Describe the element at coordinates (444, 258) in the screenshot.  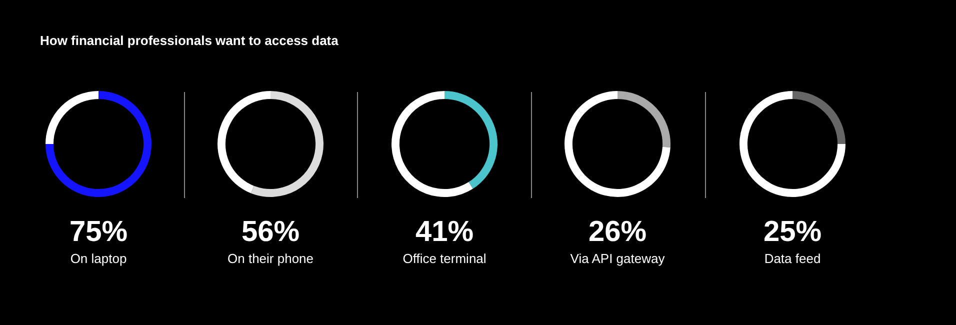
I see `text: Office terminal` at that location.